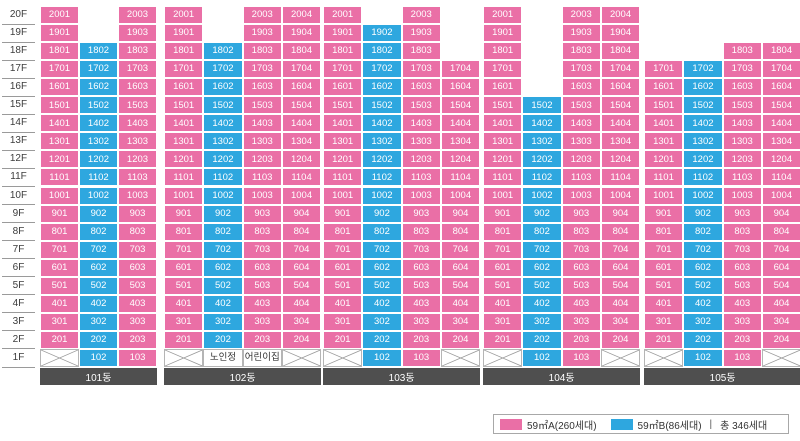  What do you see at coordinates (382, 69) in the screenshot?
I see `unit-cell: 1702` at bounding box center [382, 69].